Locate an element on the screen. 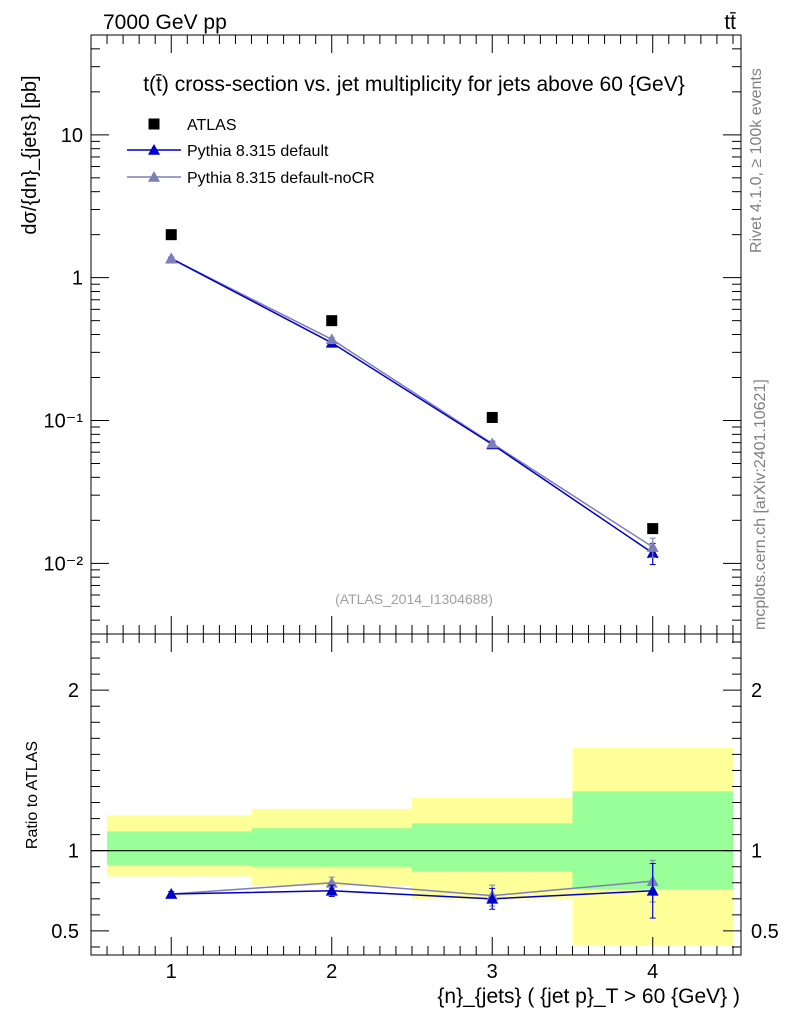 Image resolution: width=786 pixels, height=1024 pixels. ratio-line-default is located at coordinates (412, 895).